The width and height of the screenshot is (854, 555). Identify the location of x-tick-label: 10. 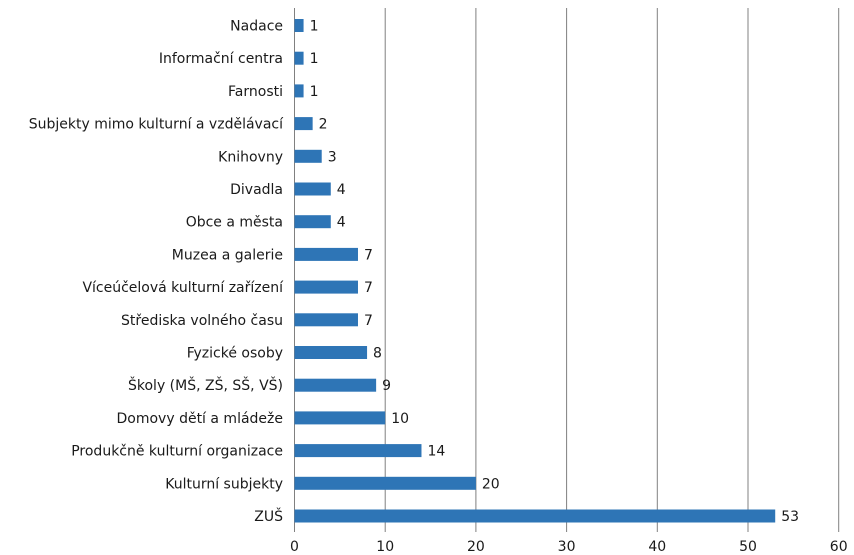
(385, 547).